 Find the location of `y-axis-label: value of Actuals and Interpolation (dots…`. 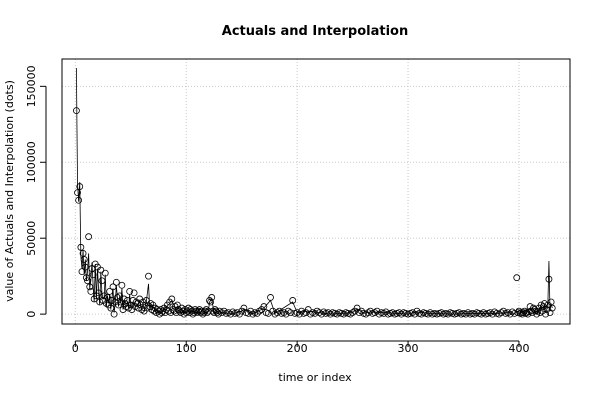

y-axis-label: value of Actuals and Interpolation (dots… is located at coordinates (9, 191).